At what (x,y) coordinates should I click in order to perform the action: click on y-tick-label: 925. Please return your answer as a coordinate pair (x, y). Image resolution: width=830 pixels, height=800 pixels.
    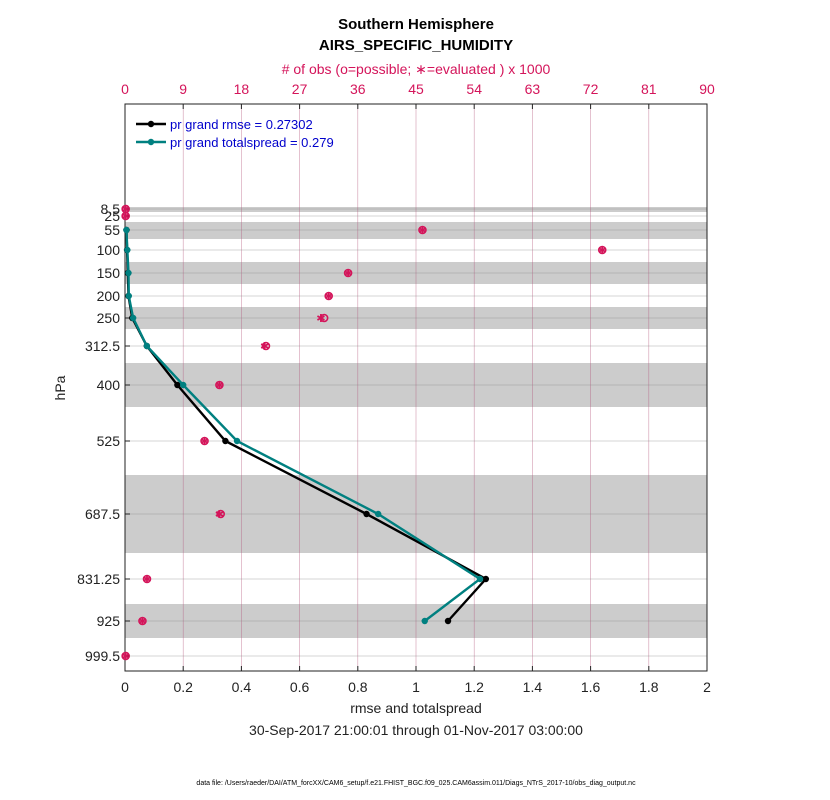
    Looking at the image, I should click on (109, 621).